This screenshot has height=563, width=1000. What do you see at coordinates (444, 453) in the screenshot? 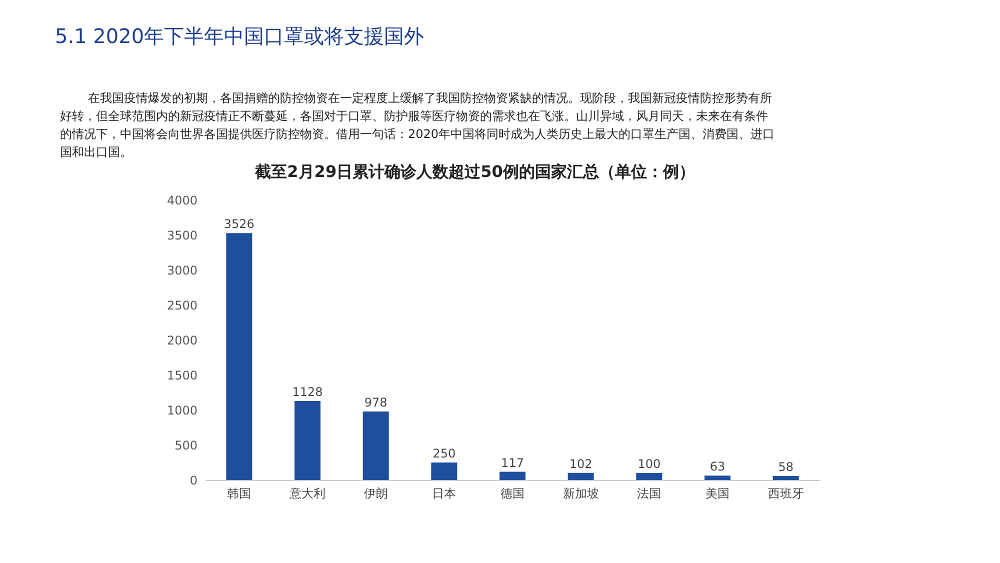
I see `data-label: 250` at bounding box center [444, 453].